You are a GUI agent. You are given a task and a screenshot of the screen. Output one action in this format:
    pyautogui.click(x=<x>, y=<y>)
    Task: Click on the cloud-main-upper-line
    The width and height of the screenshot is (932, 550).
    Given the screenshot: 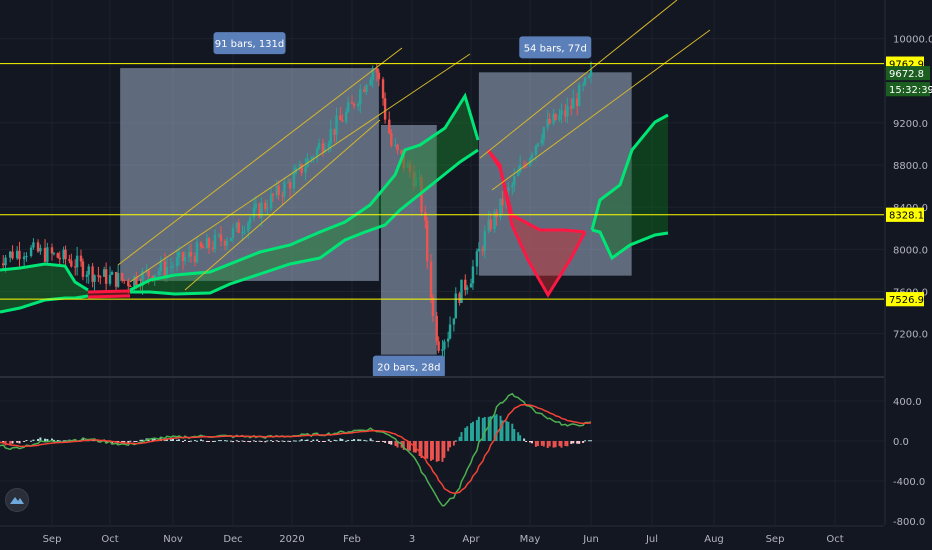 What is the action you would take?
    pyautogui.click(x=304, y=192)
    